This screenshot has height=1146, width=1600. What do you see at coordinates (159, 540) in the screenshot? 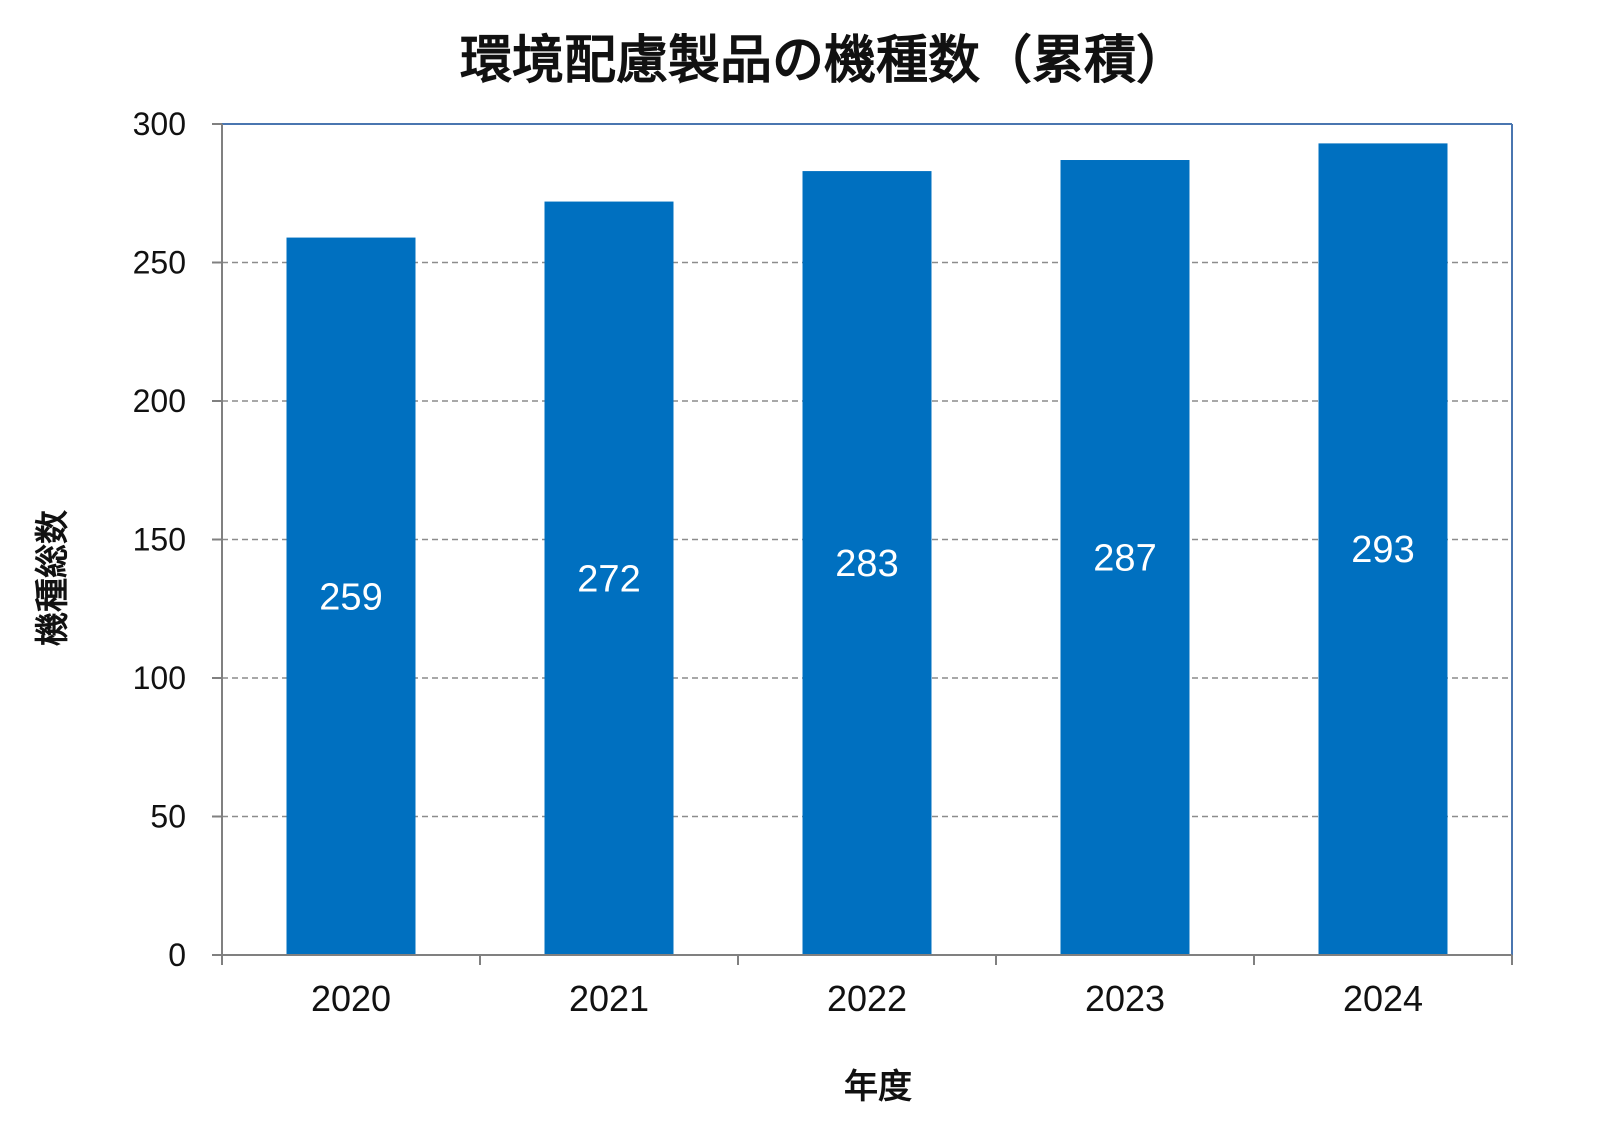
I see `y-tick-label: 150` at bounding box center [159, 540].